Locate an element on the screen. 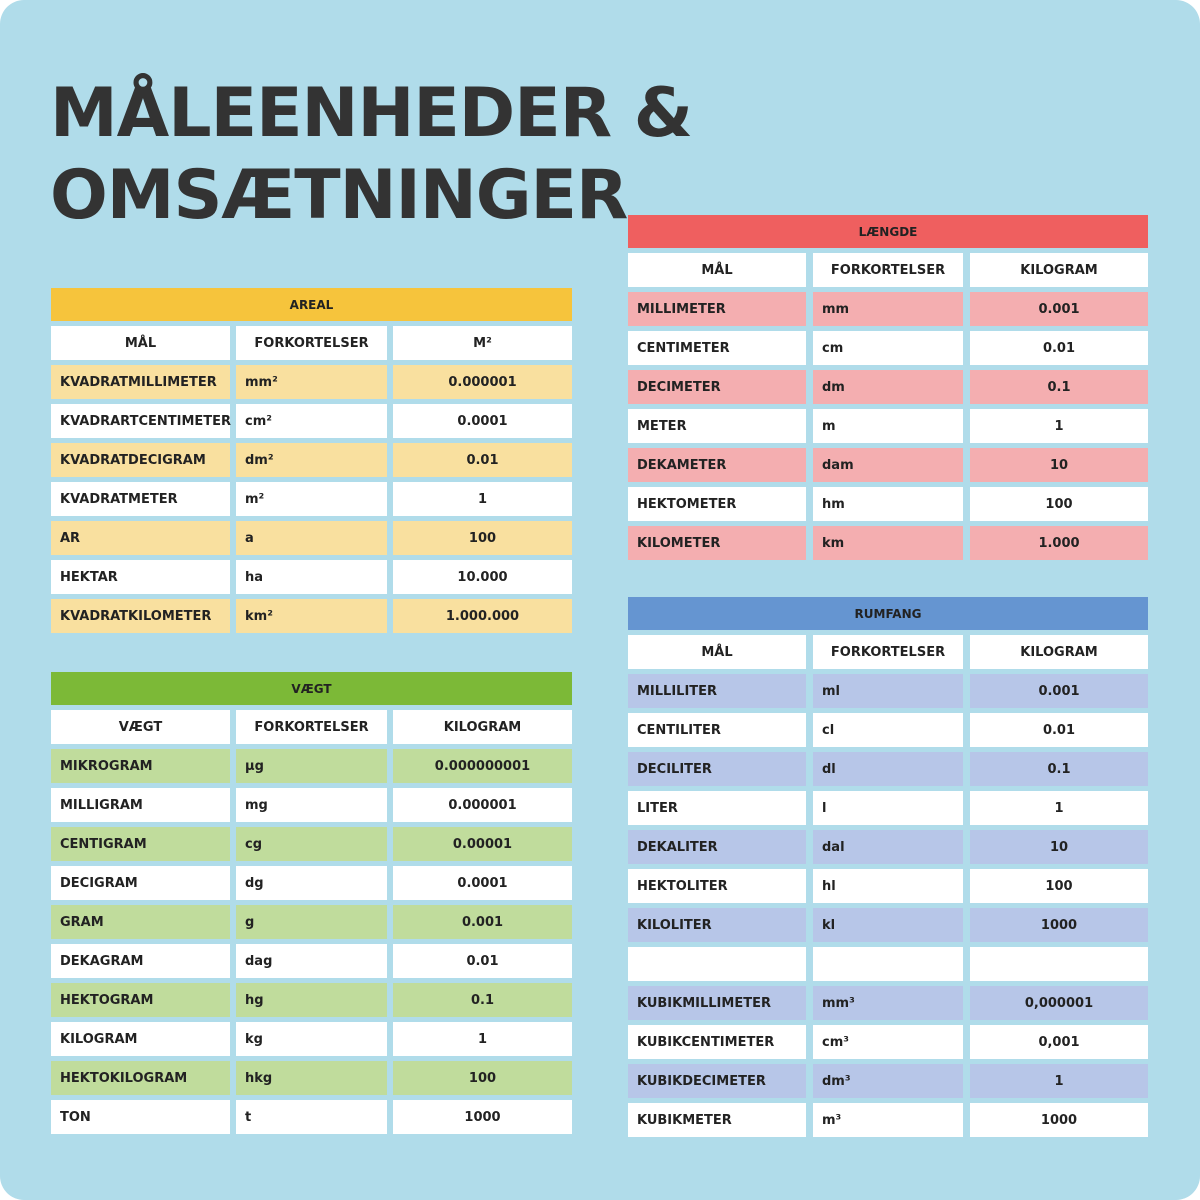 The height and width of the screenshot is (1200, 1200). table-cell: hl is located at coordinates (888, 886).